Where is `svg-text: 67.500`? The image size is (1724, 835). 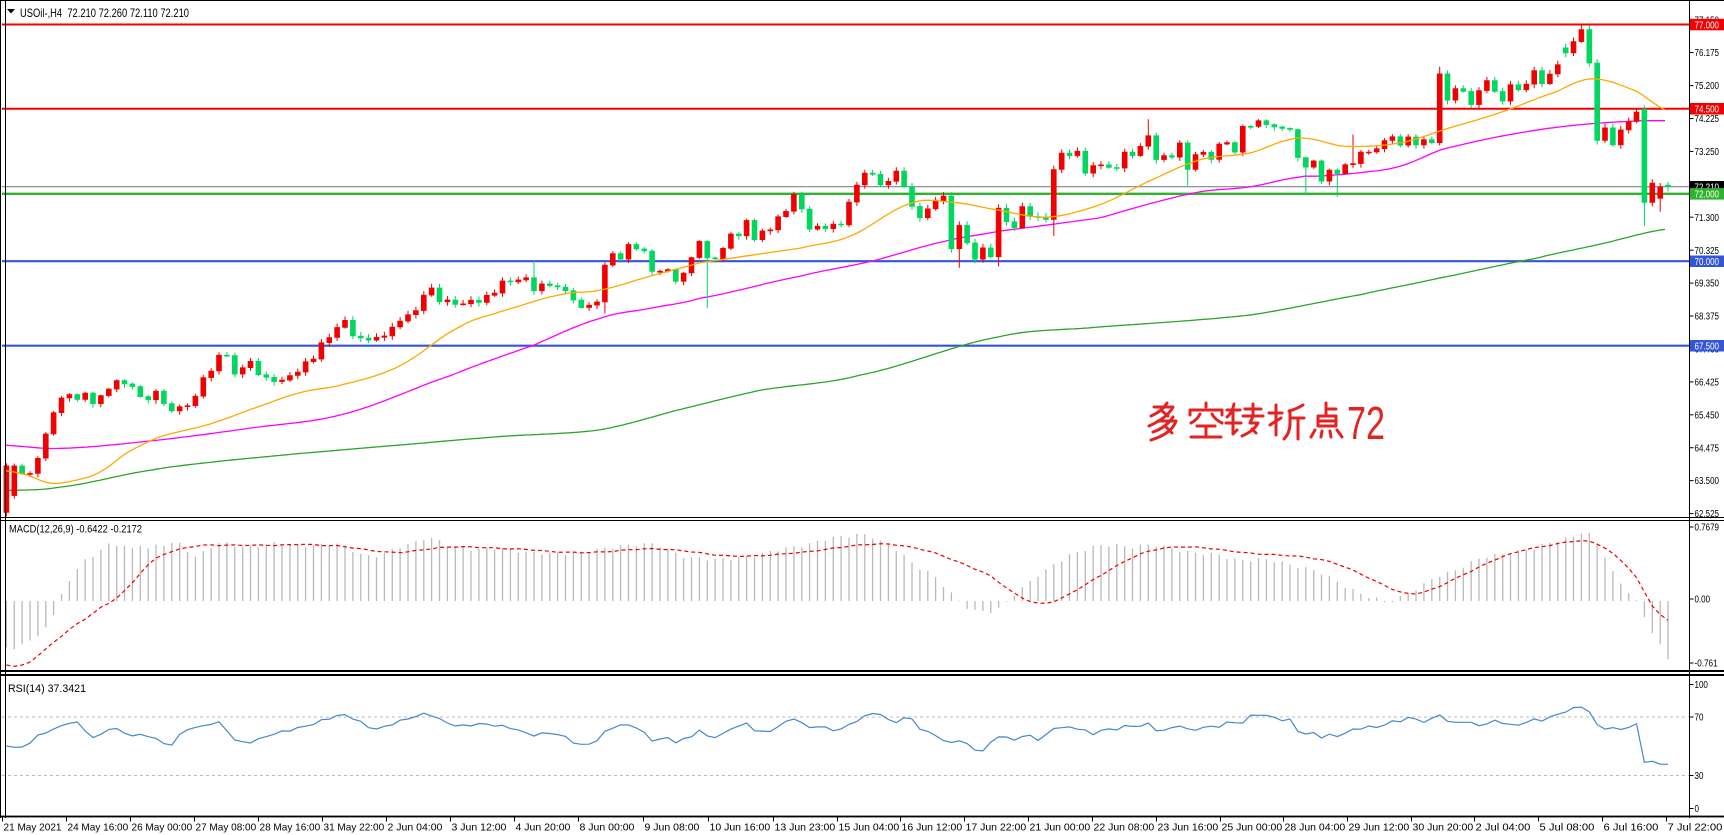 svg-text: 67.500 is located at coordinates (1707, 347).